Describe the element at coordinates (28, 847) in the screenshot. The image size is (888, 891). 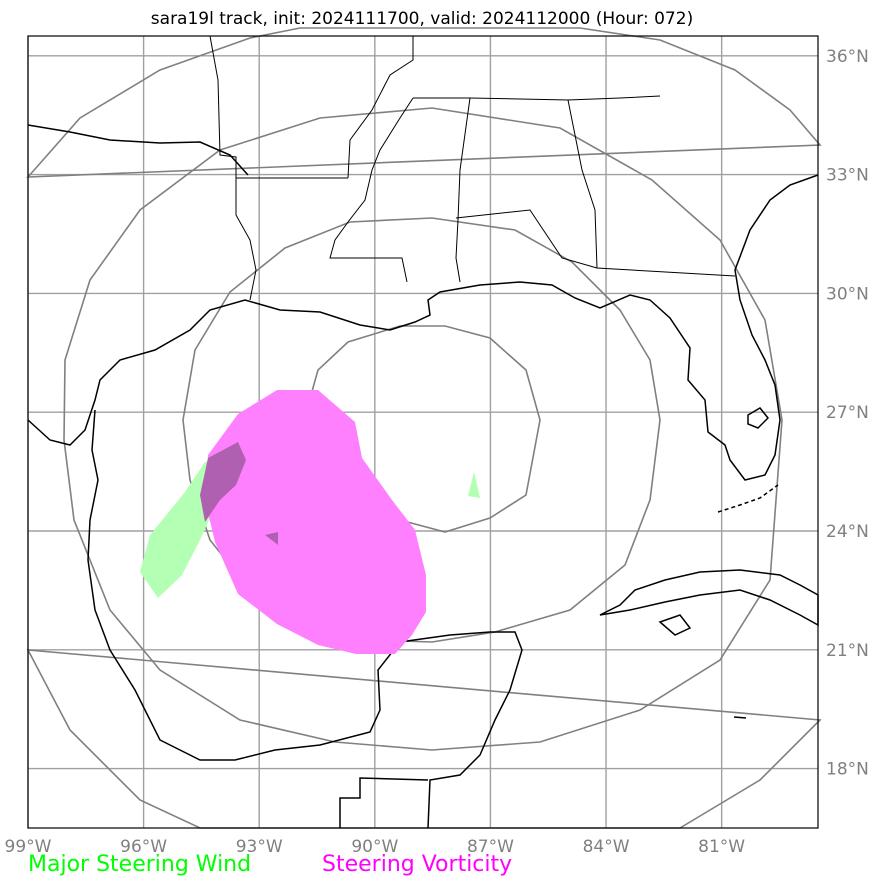
I see `lon-tick-label: 99°W` at that location.